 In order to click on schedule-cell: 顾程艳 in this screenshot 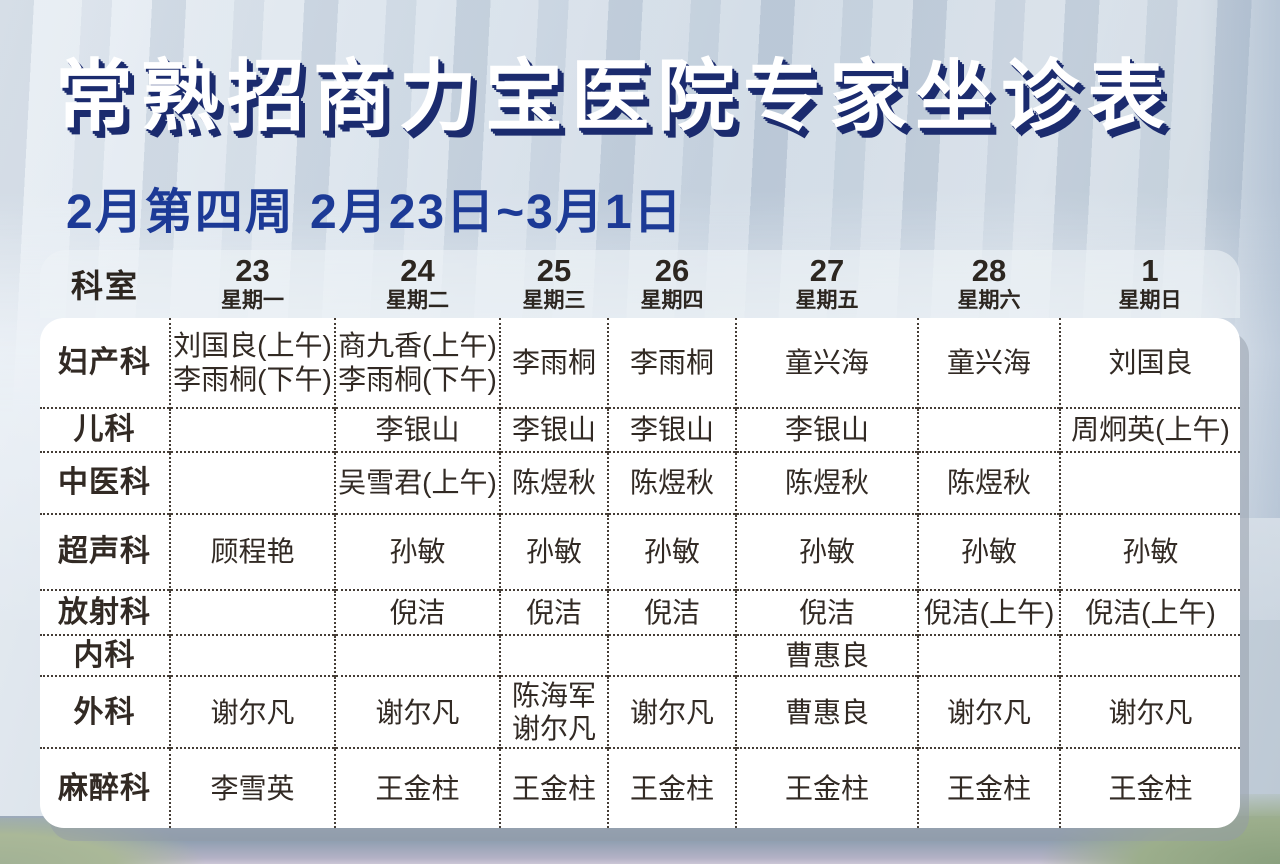, I will do `click(252, 551)`.